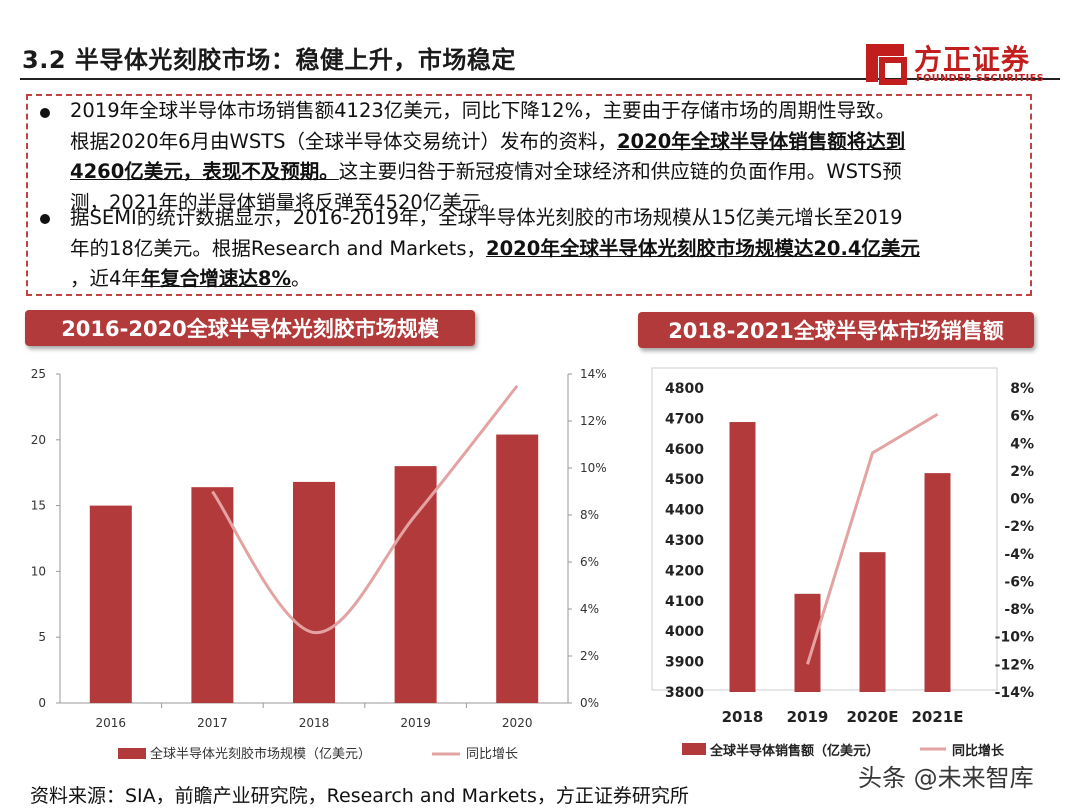 This screenshot has width=1080, height=810. What do you see at coordinates (593, 468) in the screenshot?
I see `y2-tick-label: 10%` at bounding box center [593, 468].